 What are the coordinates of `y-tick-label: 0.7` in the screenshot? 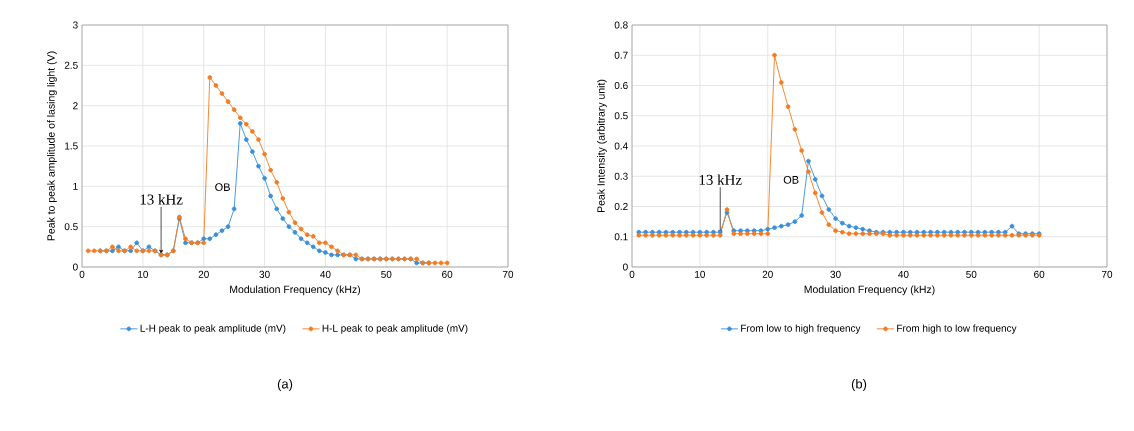 It's located at (621, 55).